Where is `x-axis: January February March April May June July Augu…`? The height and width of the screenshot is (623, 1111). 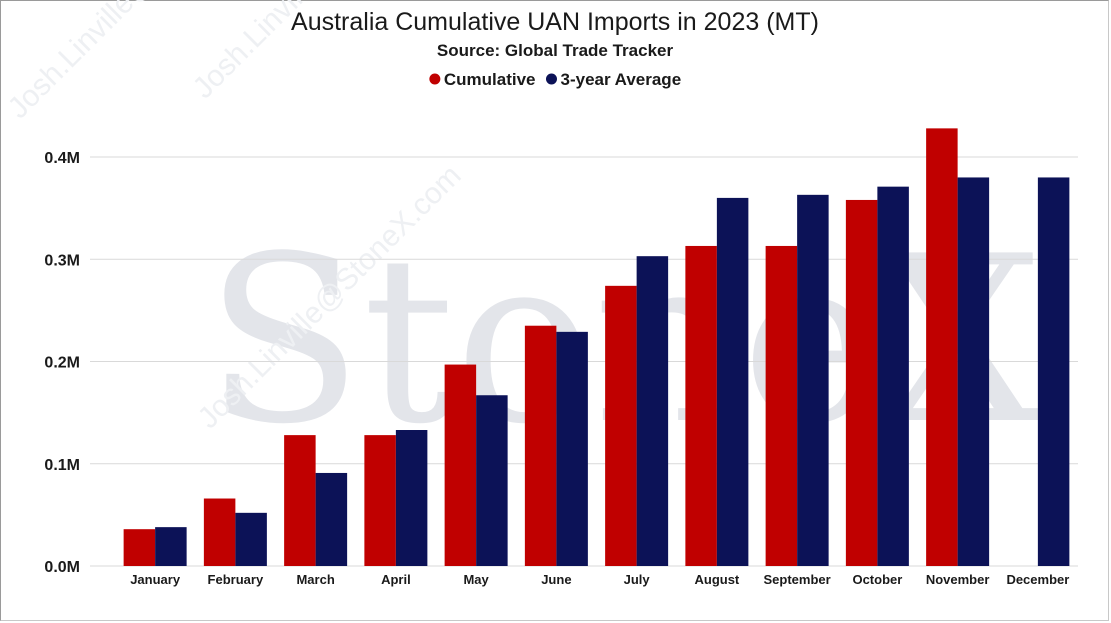
x-axis: January February March April May June July Augu… is located at coordinates (599, 579).